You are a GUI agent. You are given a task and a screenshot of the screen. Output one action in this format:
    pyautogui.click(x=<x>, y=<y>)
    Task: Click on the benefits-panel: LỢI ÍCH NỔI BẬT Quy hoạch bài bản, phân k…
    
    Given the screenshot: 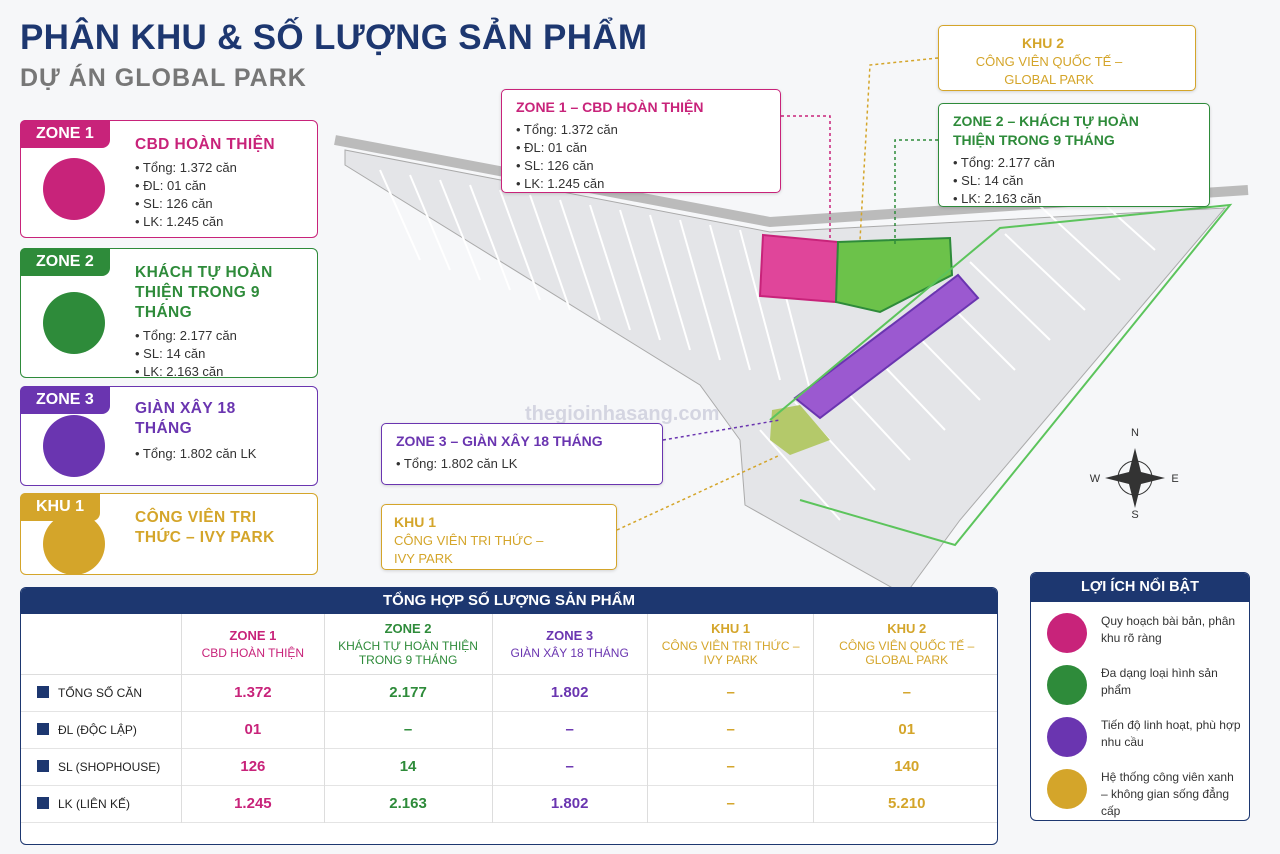 What is the action you would take?
    pyautogui.click(x=1140, y=696)
    